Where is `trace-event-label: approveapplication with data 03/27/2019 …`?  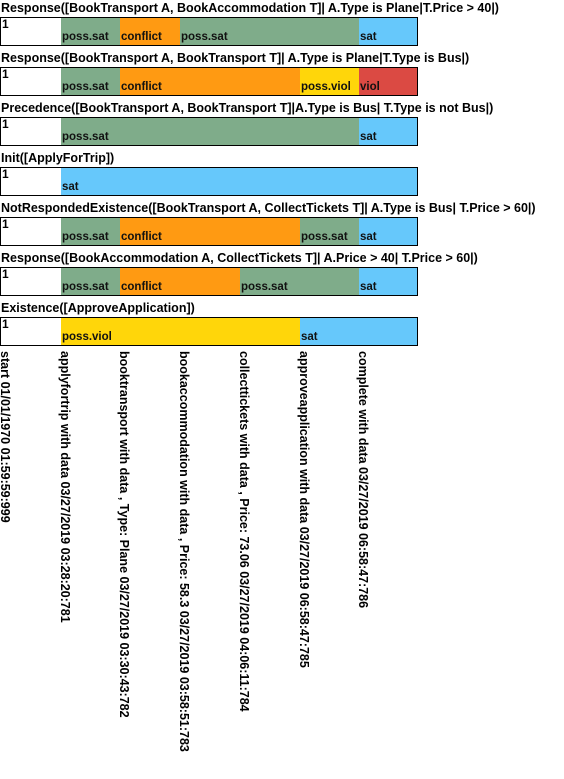 trace-event-label: approveapplication with data 03/27/2019 … is located at coordinates (304, 509).